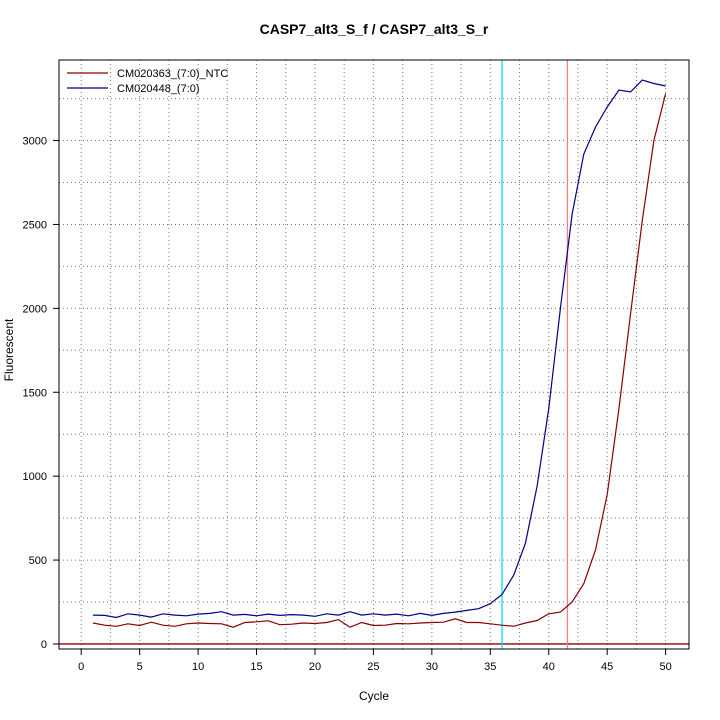 The height and width of the screenshot is (720, 720). Describe the element at coordinates (35, 225) in the screenshot. I see `y-tick-label: 2500` at that location.